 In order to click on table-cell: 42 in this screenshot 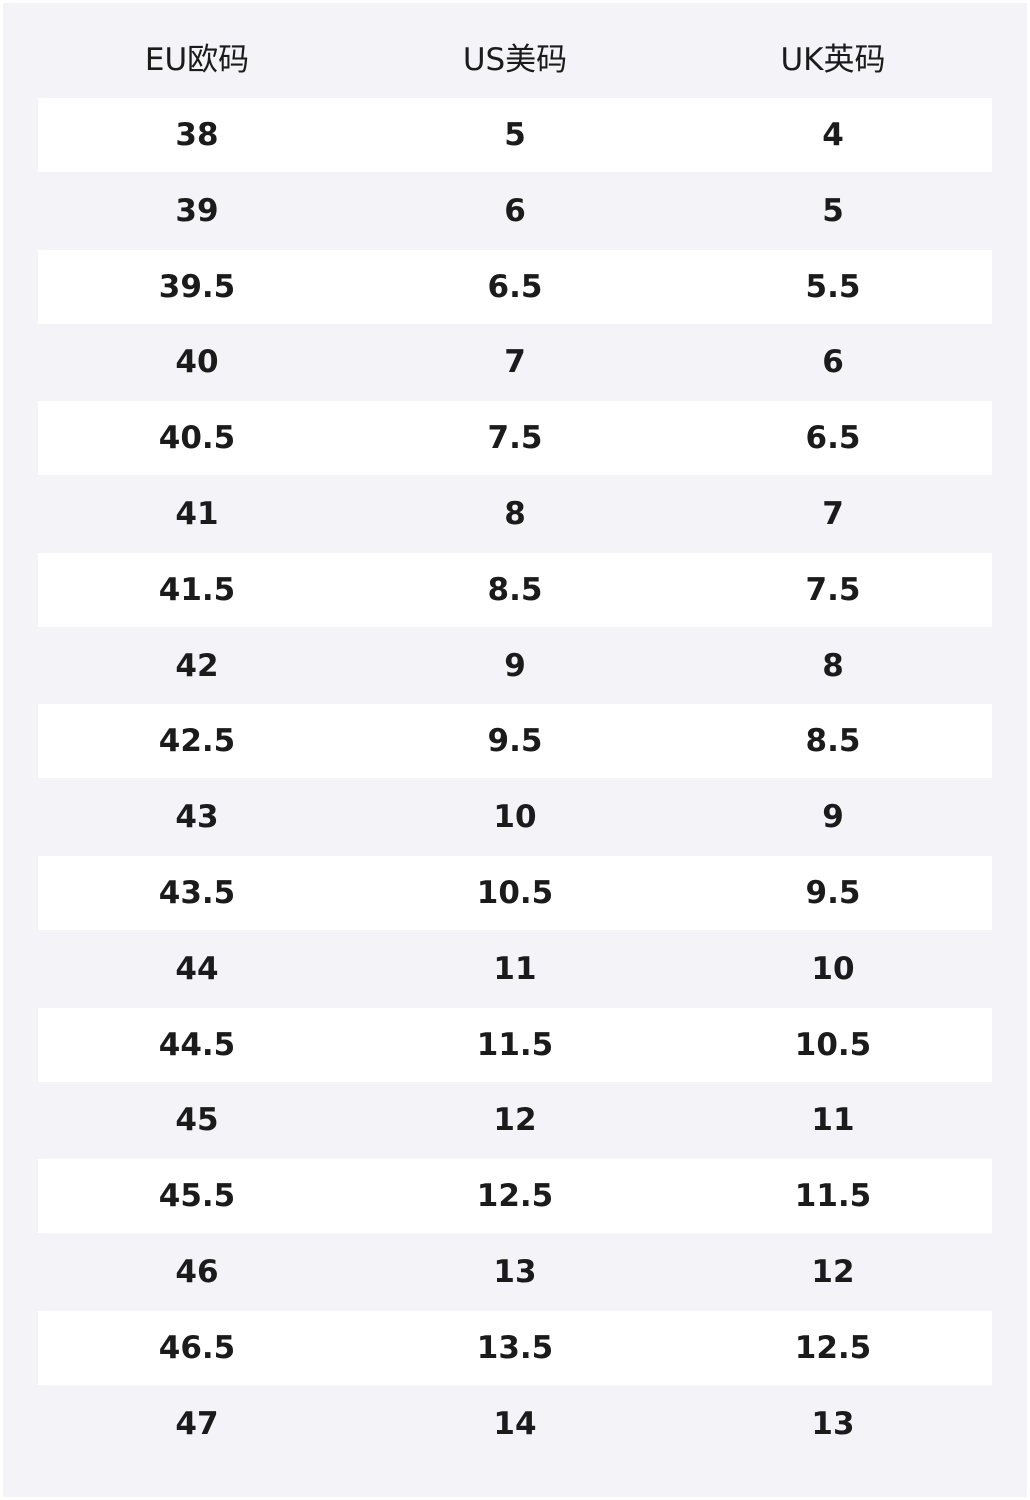, I will do `click(197, 665)`.